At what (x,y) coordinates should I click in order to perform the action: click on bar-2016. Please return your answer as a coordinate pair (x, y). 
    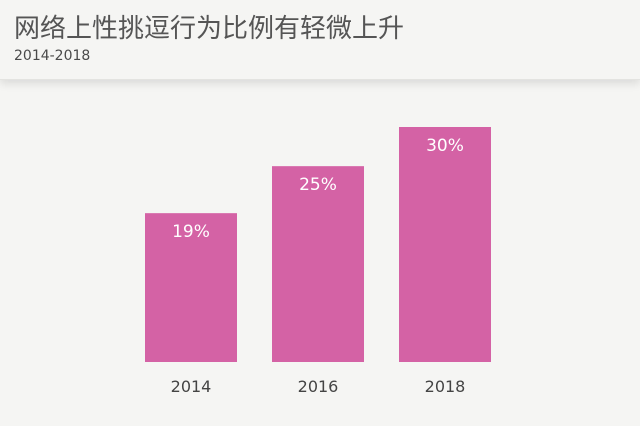
    Looking at the image, I should click on (318, 264).